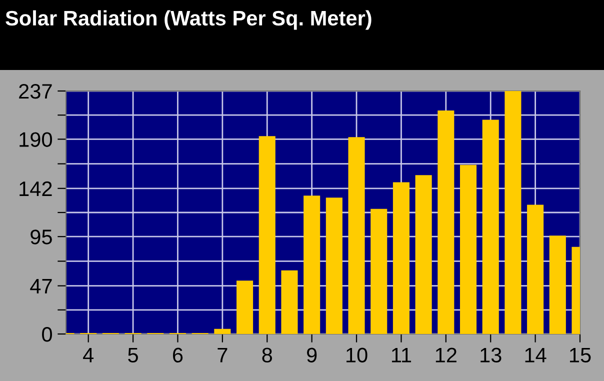  Describe the element at coordinates (535, 355) in the screenshot. I see `x-tick-label: 14` at that location.